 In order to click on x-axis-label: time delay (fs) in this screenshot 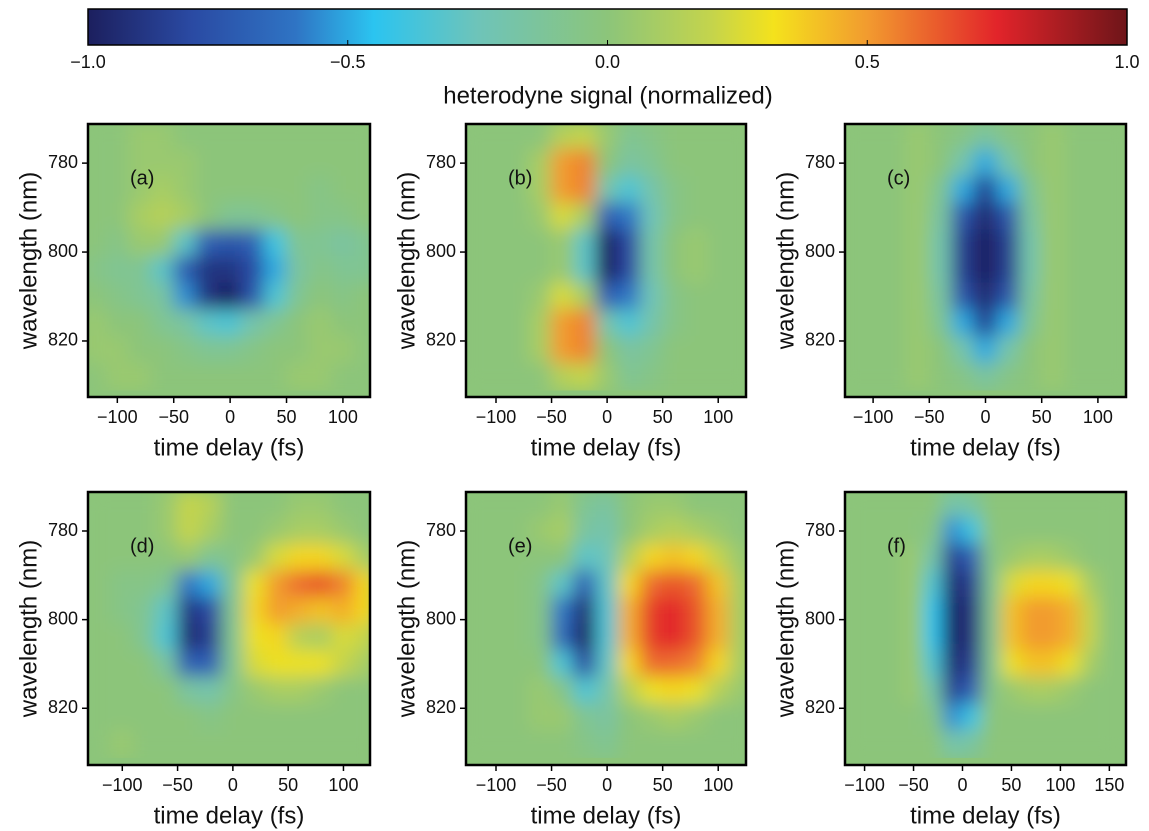, I will do `click(229, 447)`.